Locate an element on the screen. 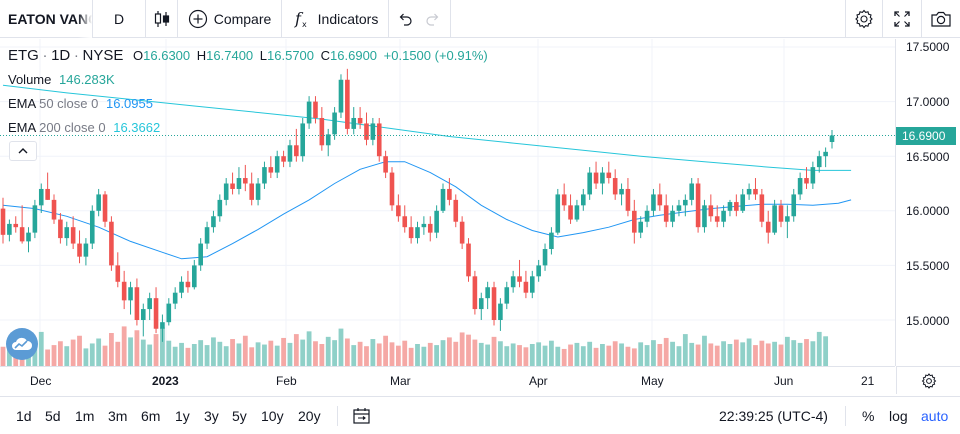  indicators-button: f x Indicators is located at coordinates (335, 19).